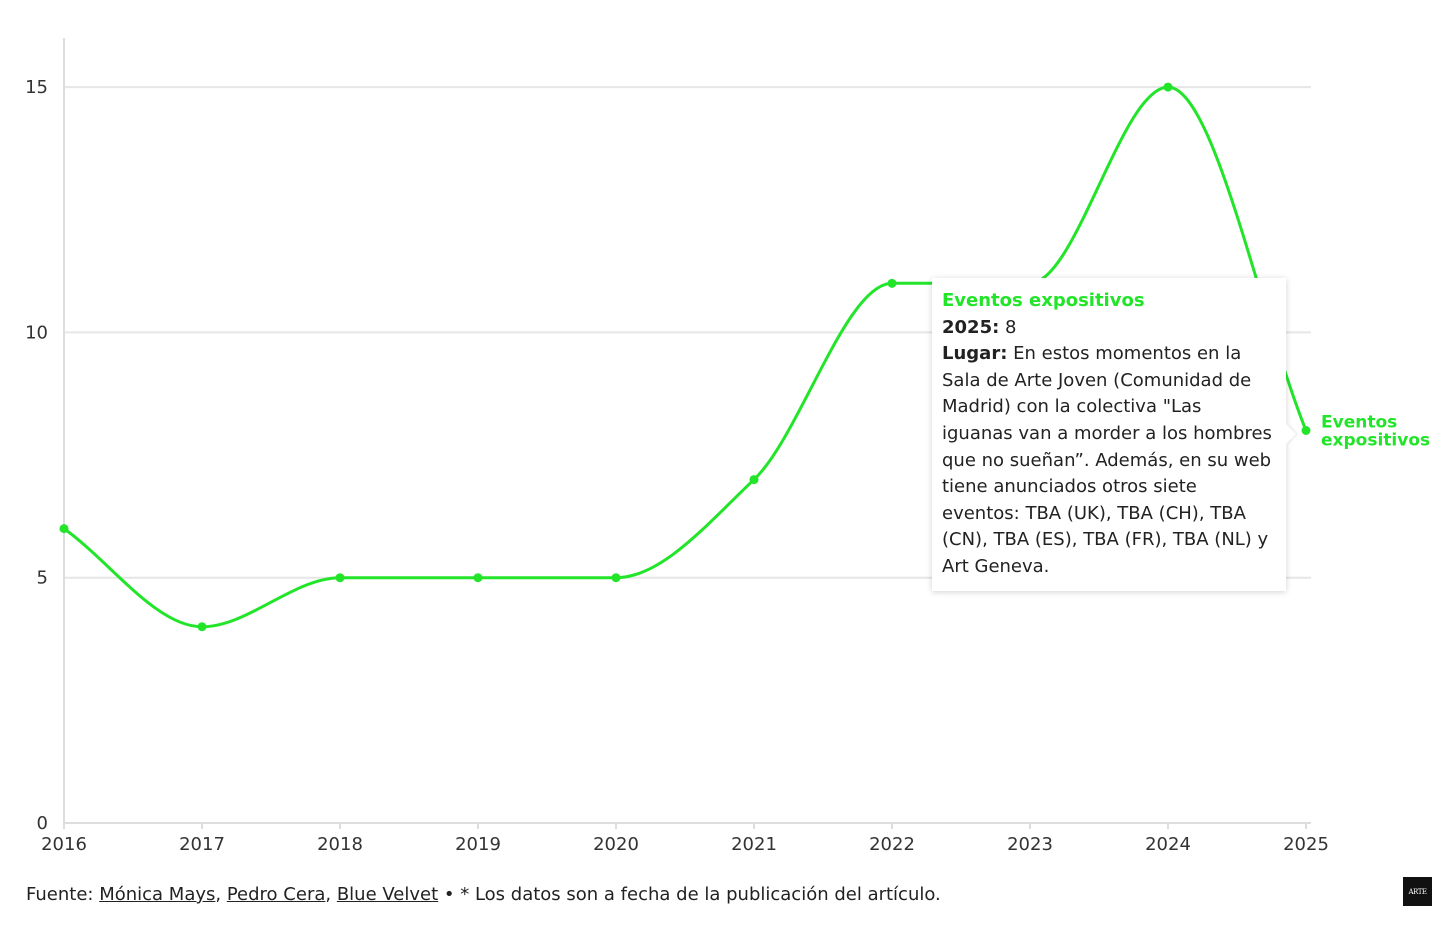 The width and height of the screenshot is (1456, 934). What do you see at coordinates (64, 844) in the screenshot?
I see `x-tick-label: 2016` at bounding box center [64, 844].